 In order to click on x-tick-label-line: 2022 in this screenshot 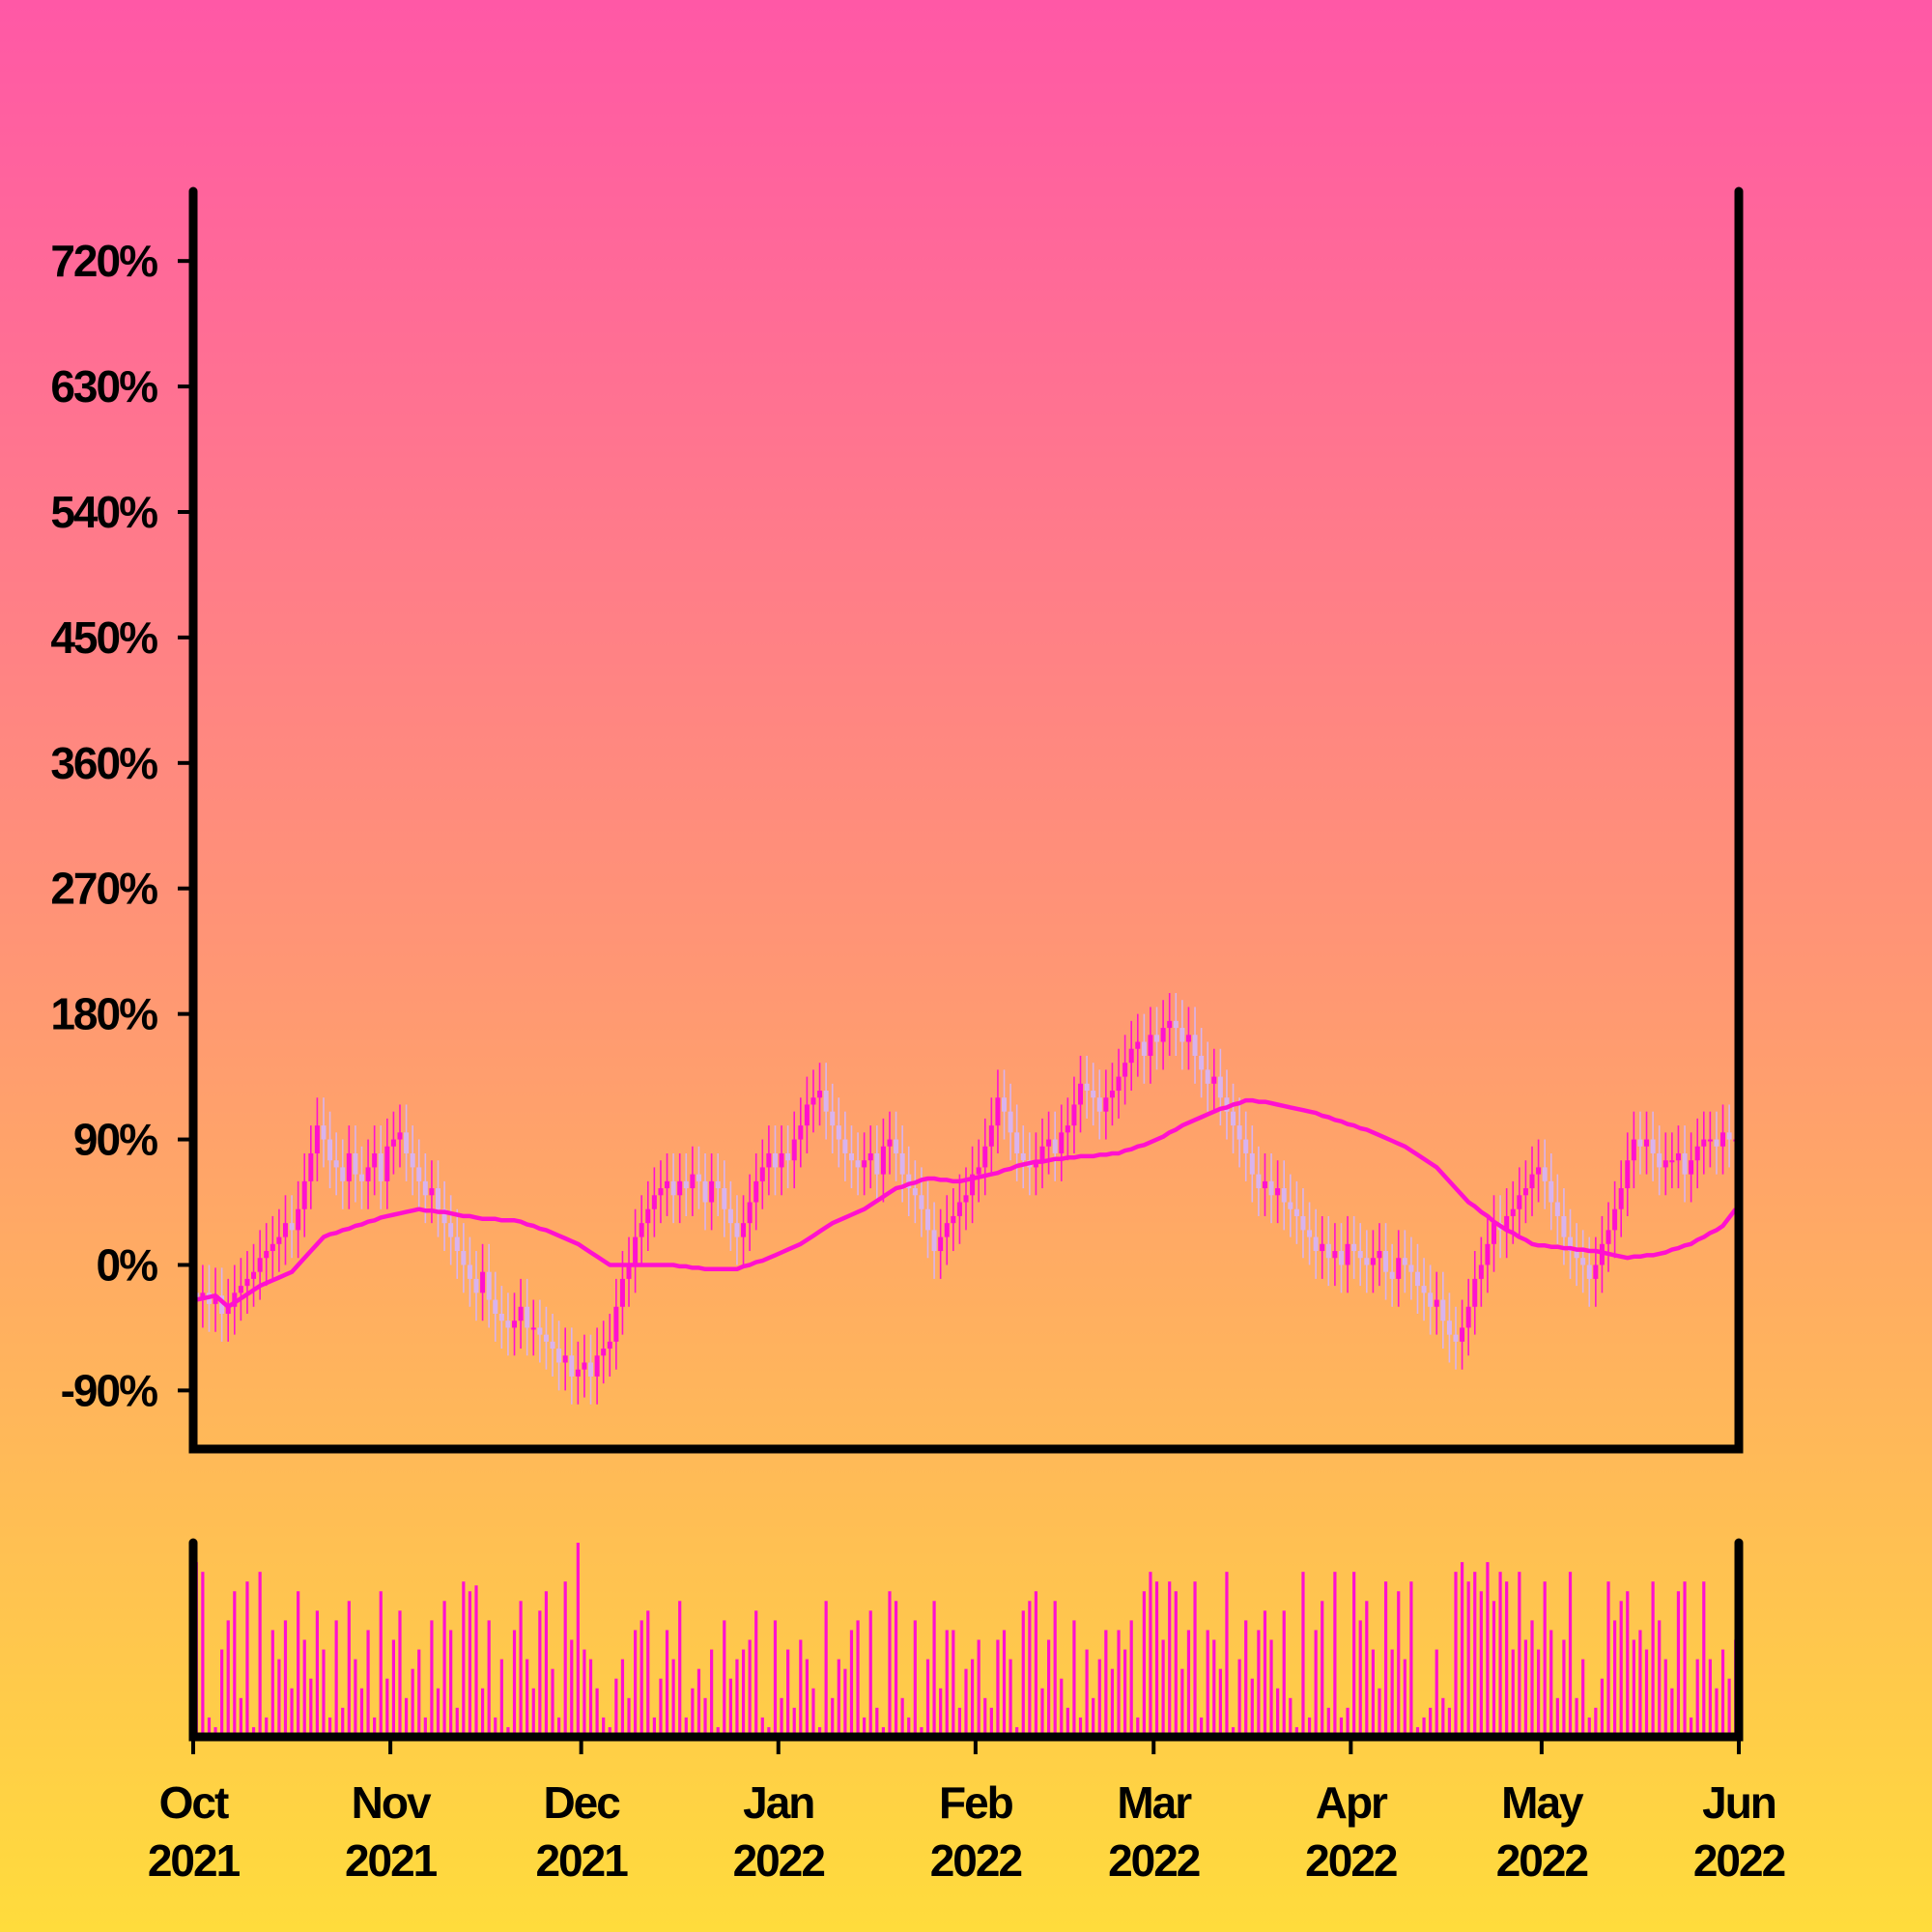, I will do `click(976, 1860)`.